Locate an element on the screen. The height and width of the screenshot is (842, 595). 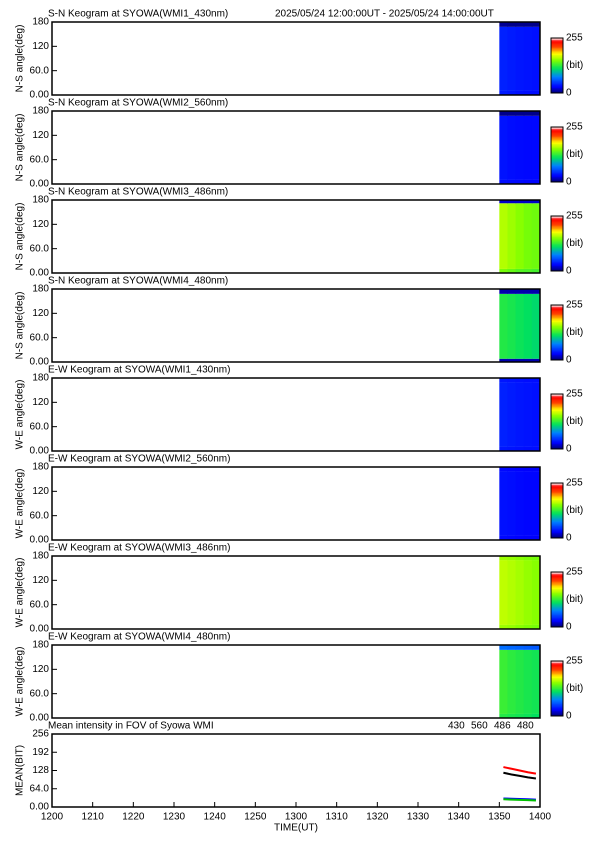
colorbar-label: (bit) is located at coordinates (574, 599).